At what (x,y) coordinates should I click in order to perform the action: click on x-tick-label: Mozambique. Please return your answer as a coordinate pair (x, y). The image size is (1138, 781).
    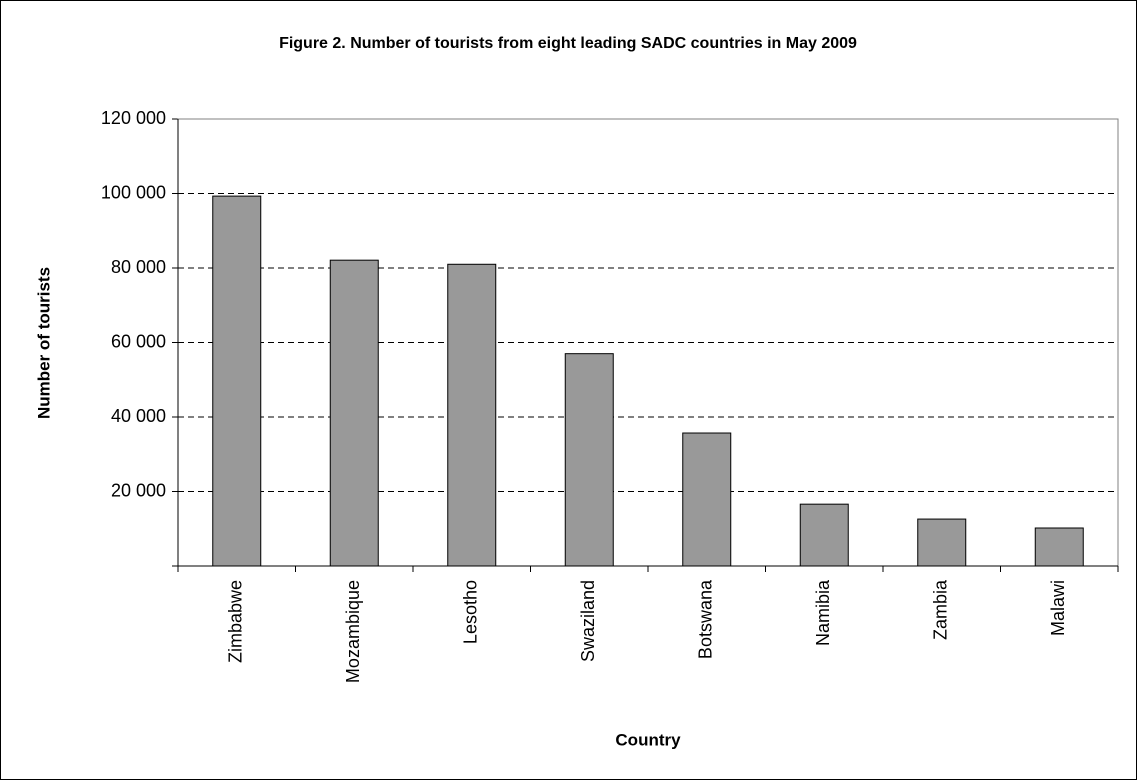
    Looking at the image, I should click on (353, 631).